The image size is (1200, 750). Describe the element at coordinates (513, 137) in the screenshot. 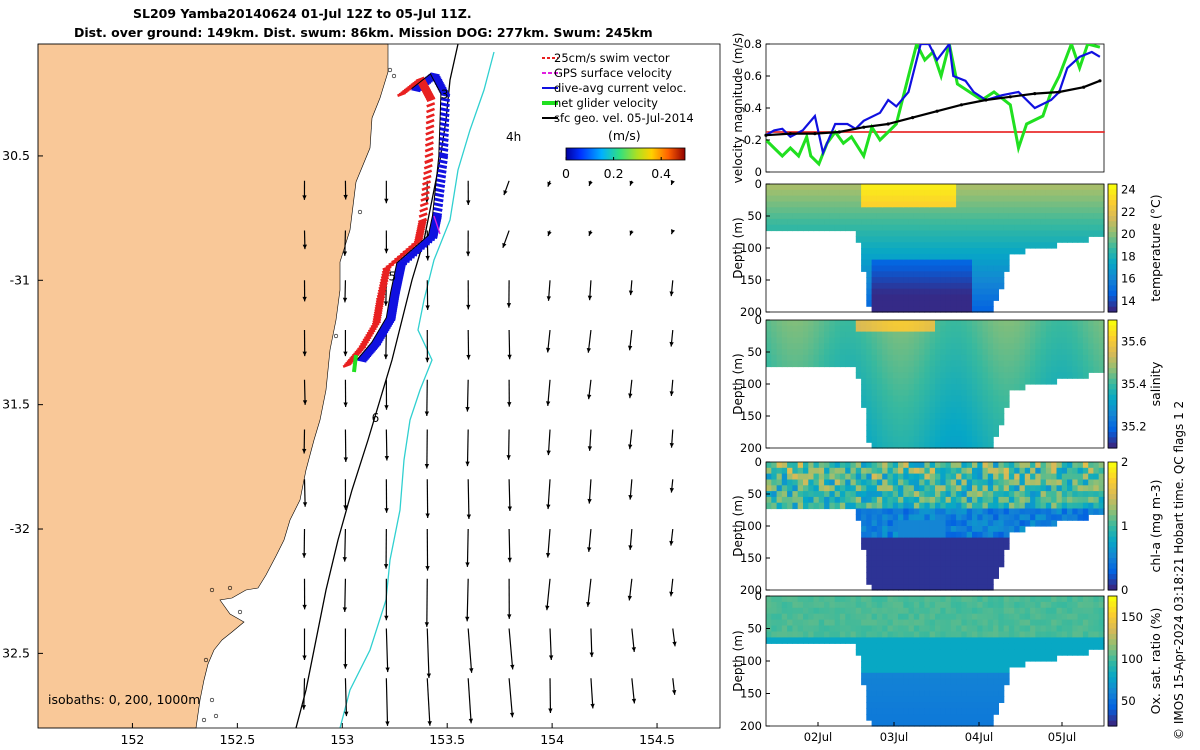

I see `day-label-1: 4h` at that location.